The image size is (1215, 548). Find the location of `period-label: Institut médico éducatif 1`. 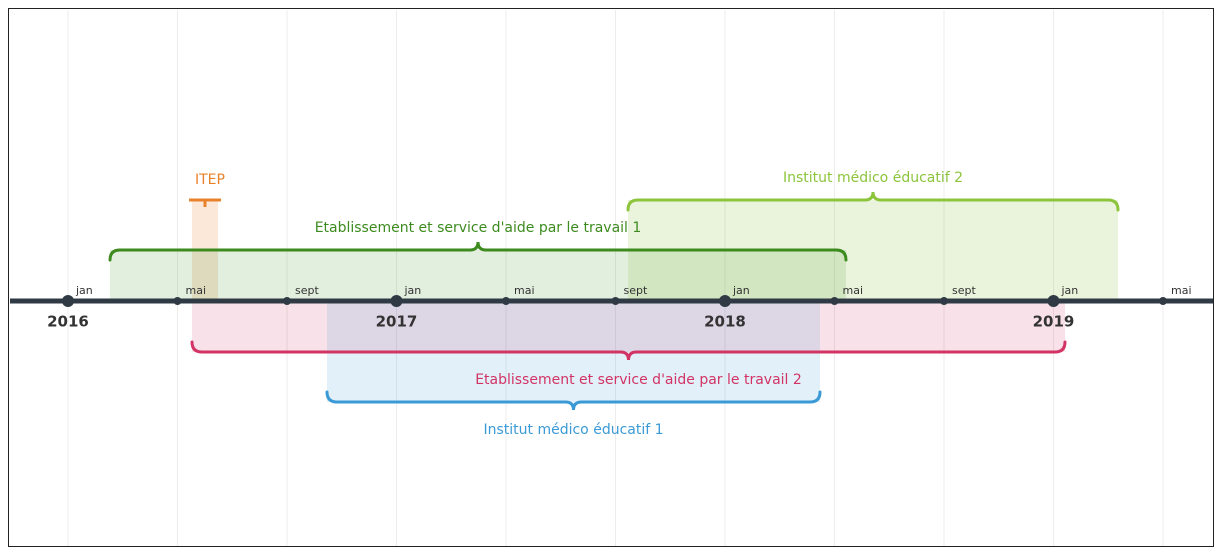

period-label: Institut médico éducatif 1 is located at coordinates (573, 430).